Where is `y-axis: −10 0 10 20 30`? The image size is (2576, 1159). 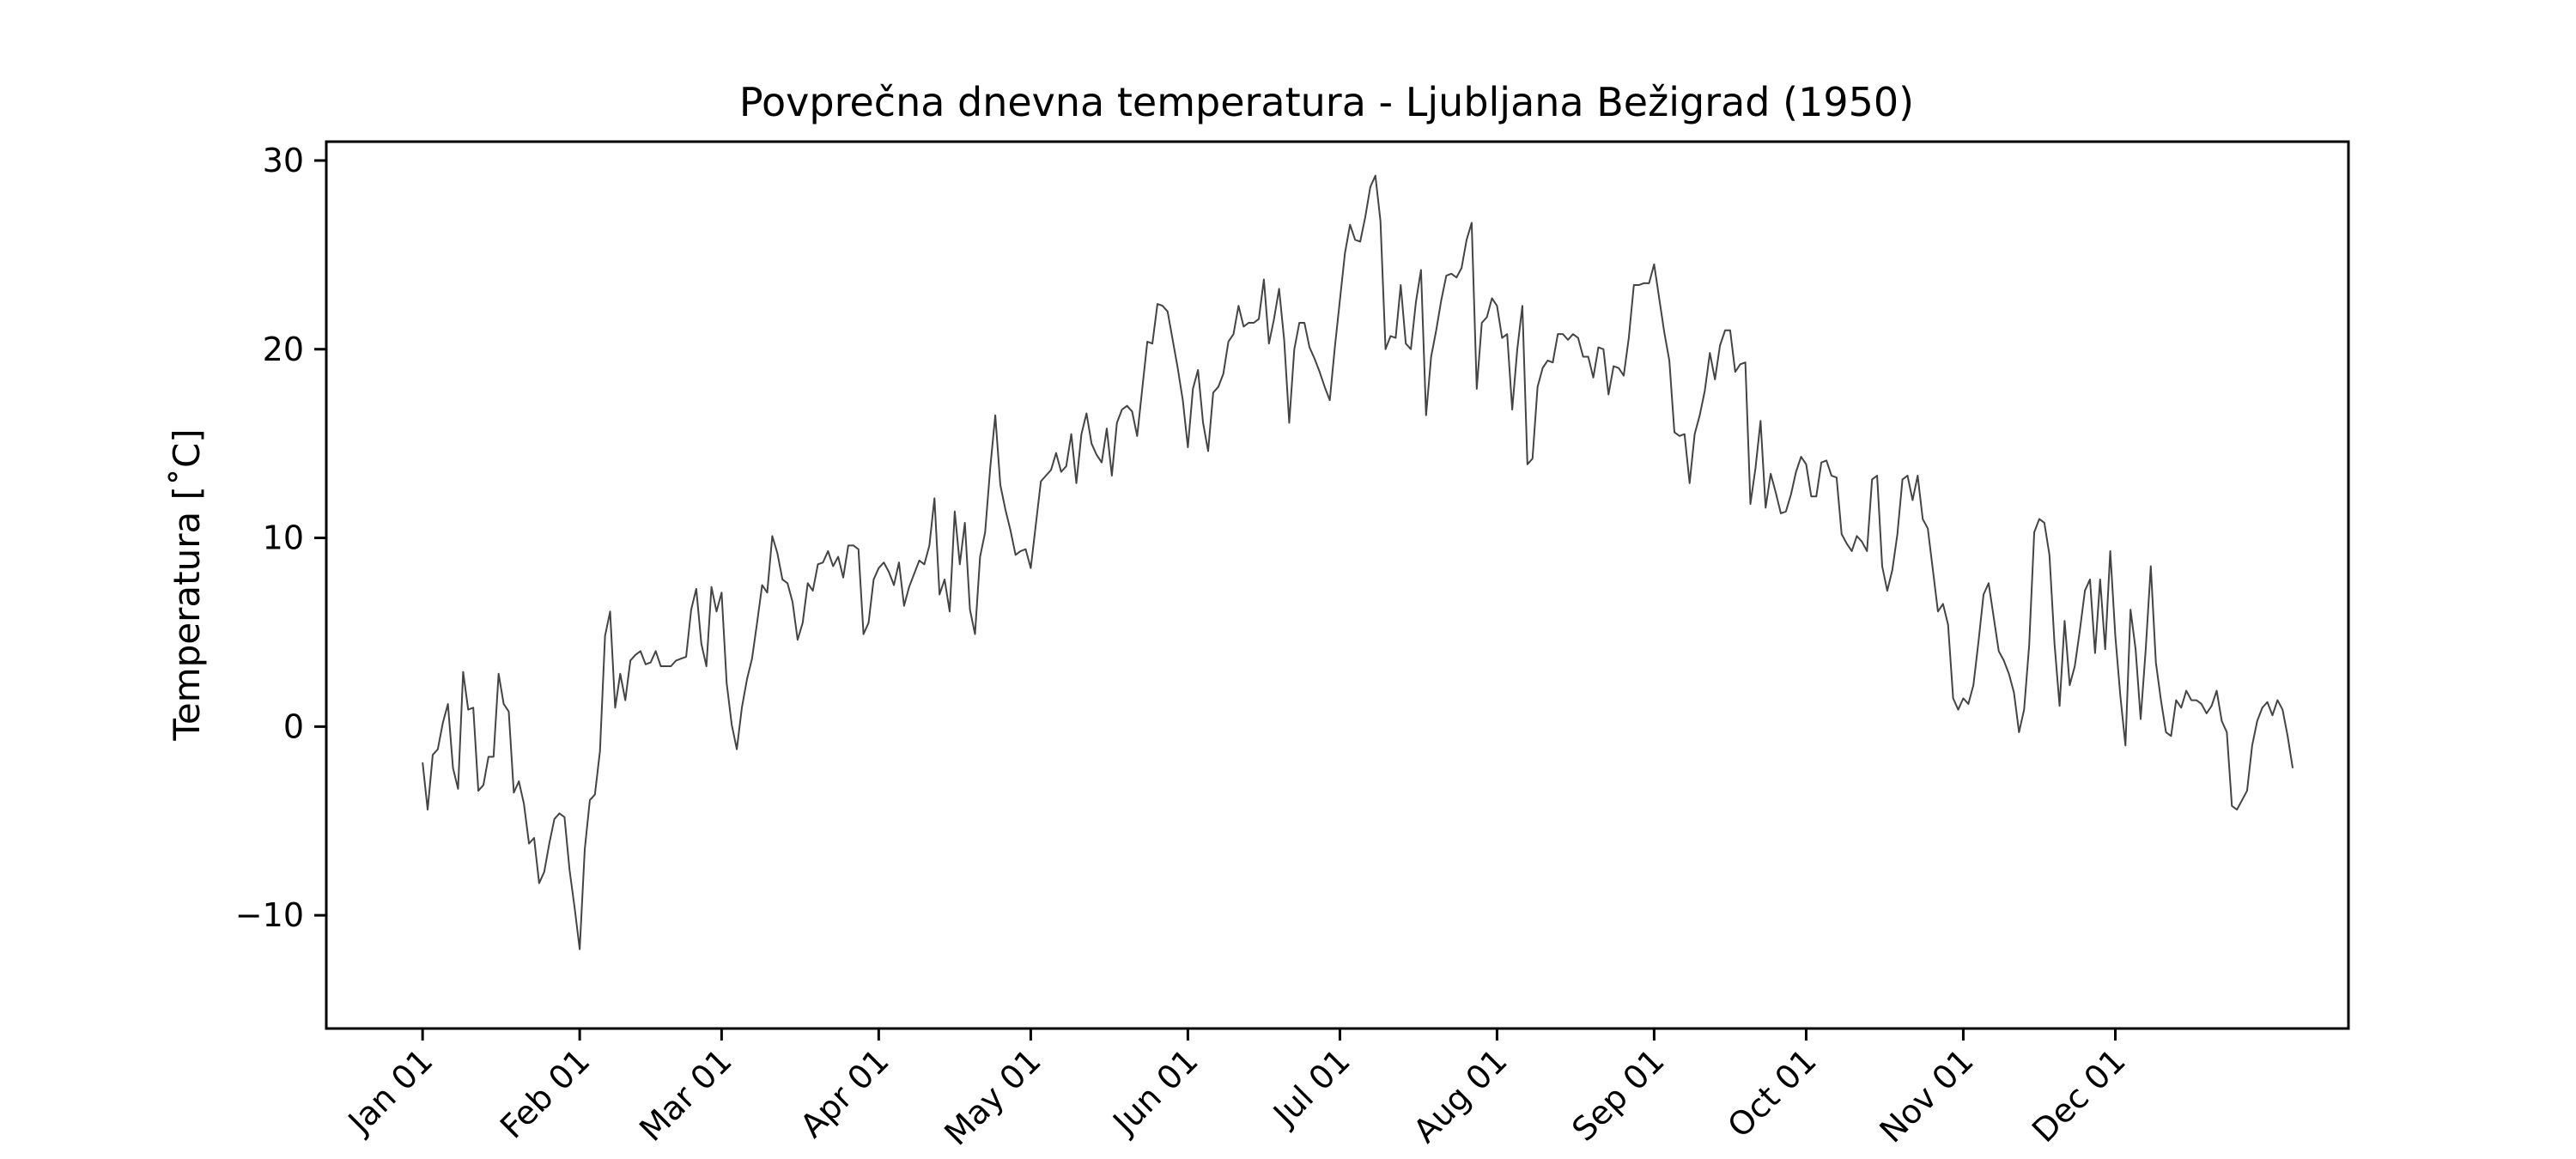
y-axis: −10 0 10 20 30 is located at coordinates (280, 538).